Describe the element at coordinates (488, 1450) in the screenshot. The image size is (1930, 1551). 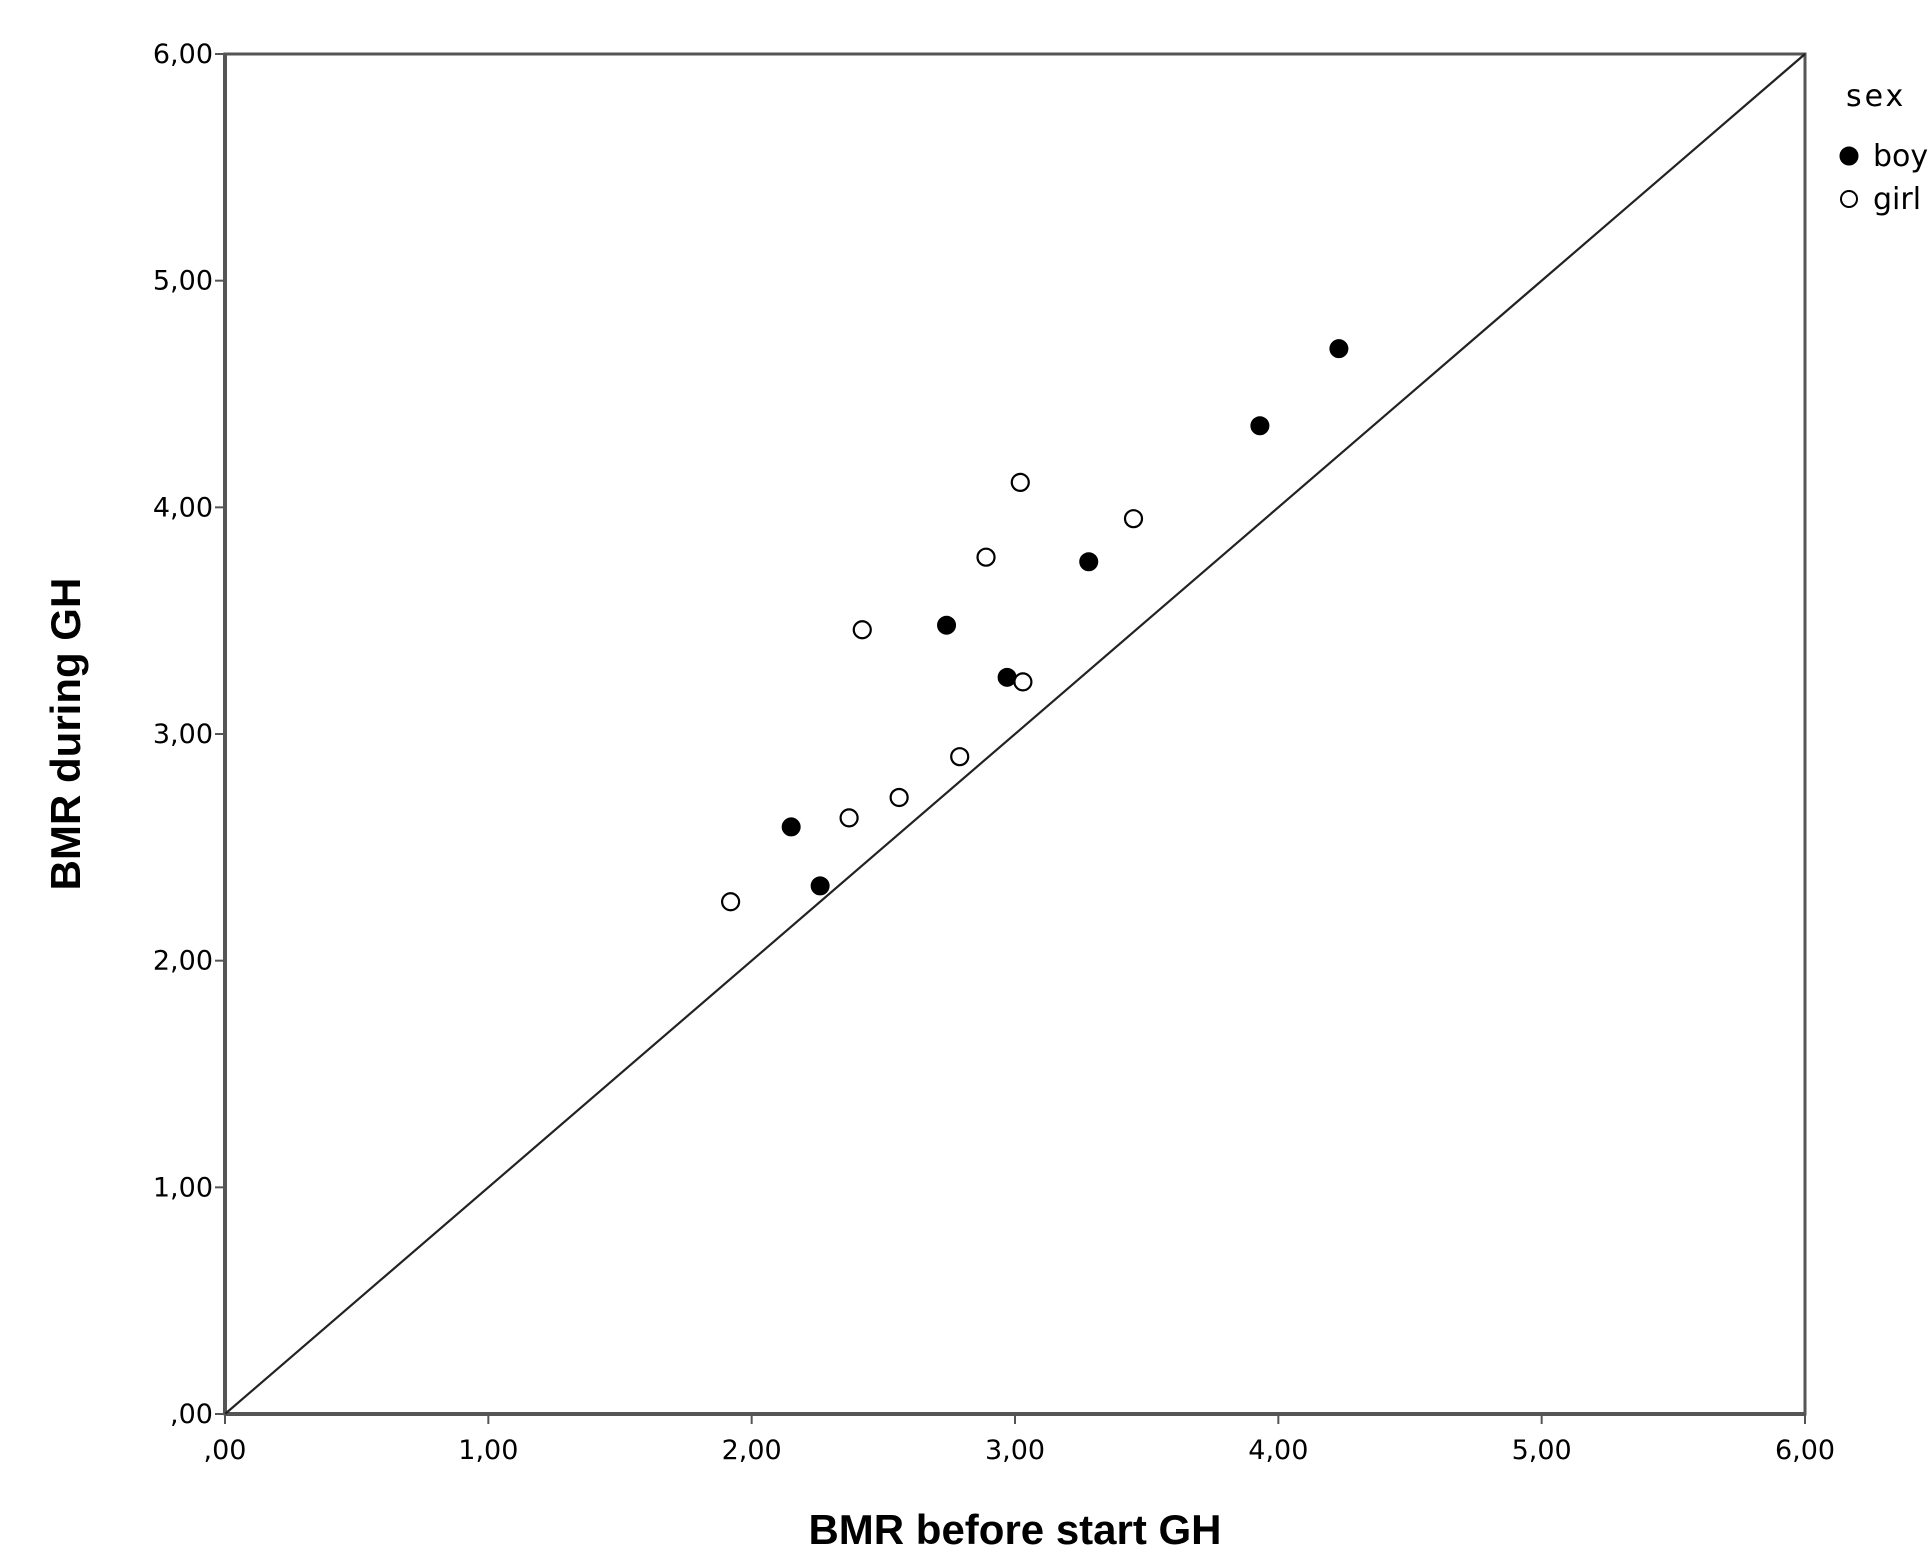
I see `x-tick-label: 1,00` at that location.